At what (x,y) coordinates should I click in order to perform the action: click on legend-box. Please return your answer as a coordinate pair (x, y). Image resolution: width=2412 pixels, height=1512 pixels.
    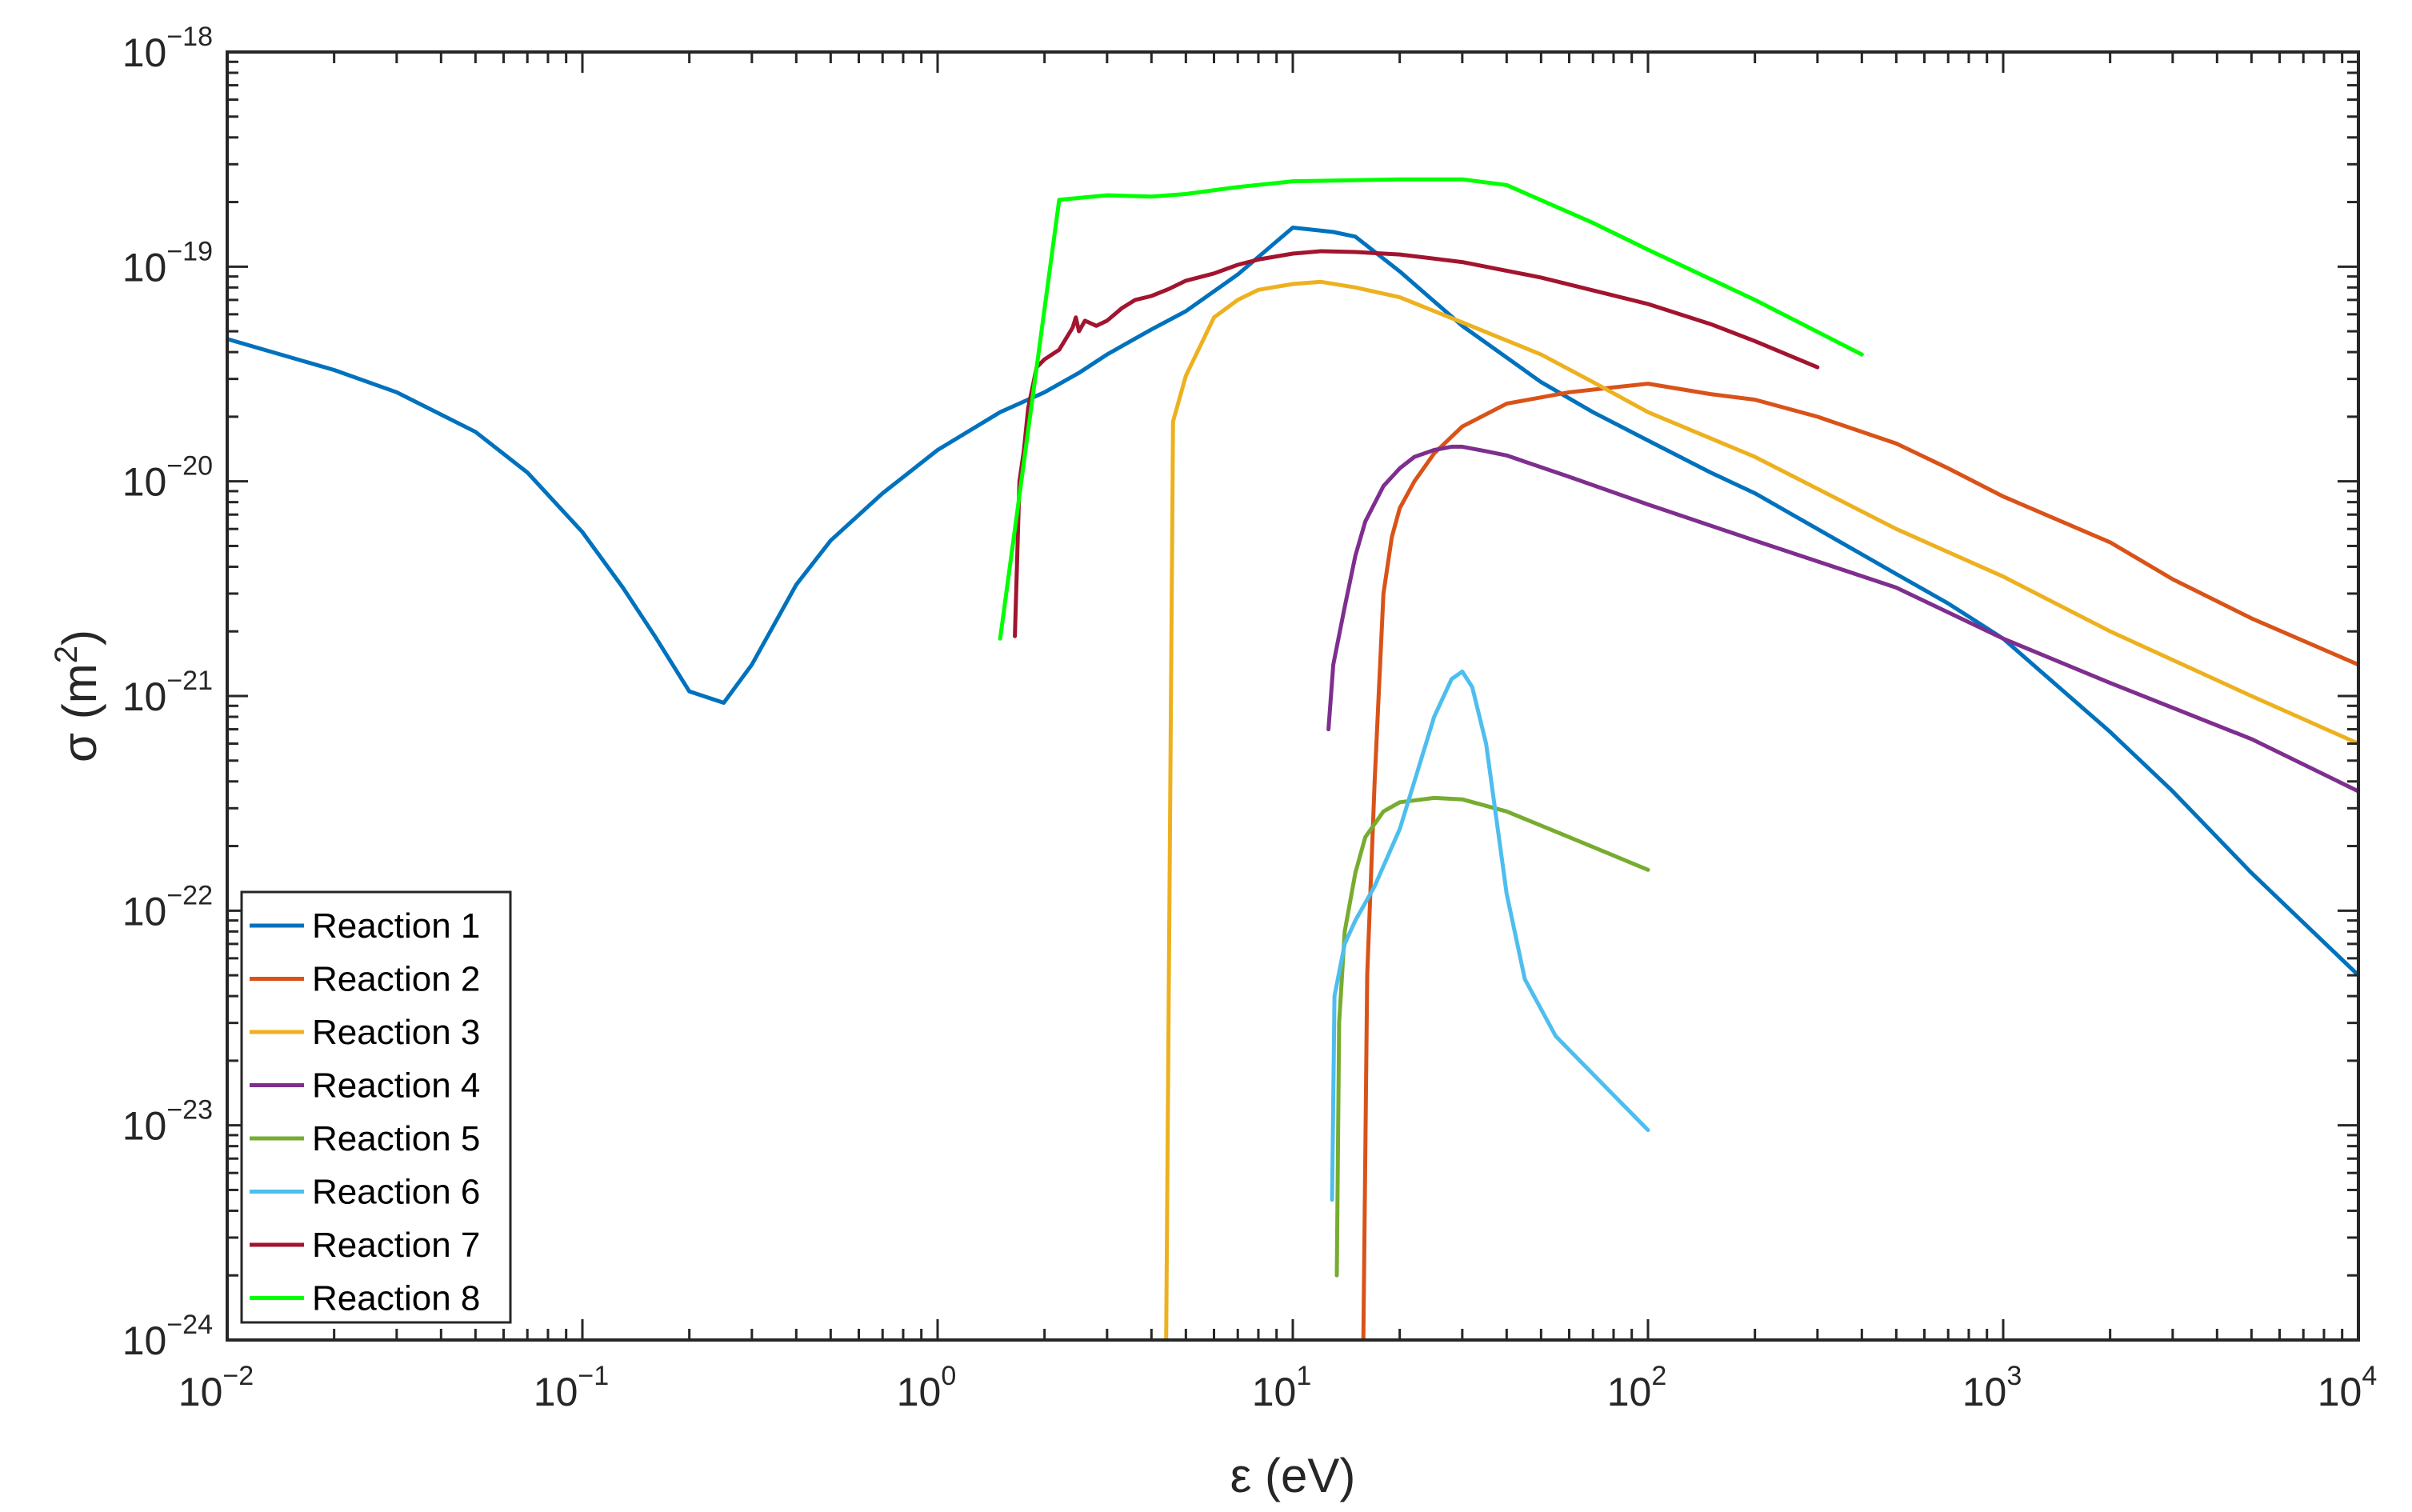
    Looking at the image, I should click on (376, 1107).